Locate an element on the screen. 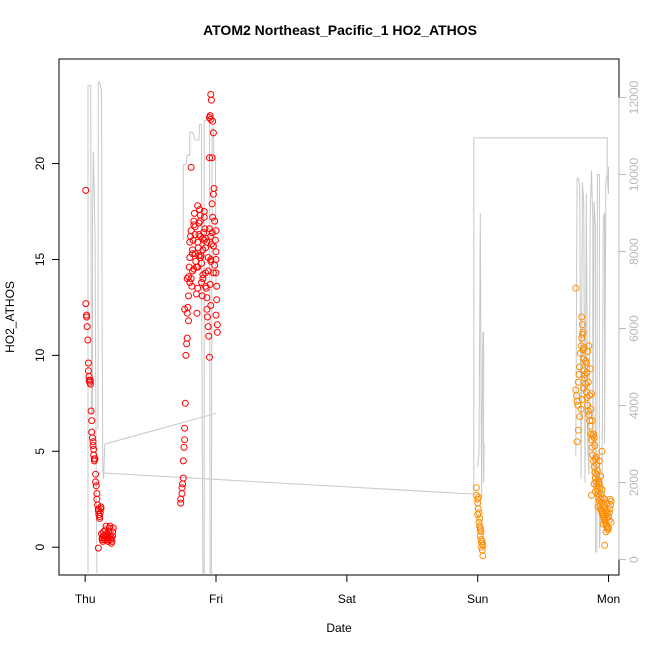  right-y-tick-label: 4000 is located at coordinates (634, 405).